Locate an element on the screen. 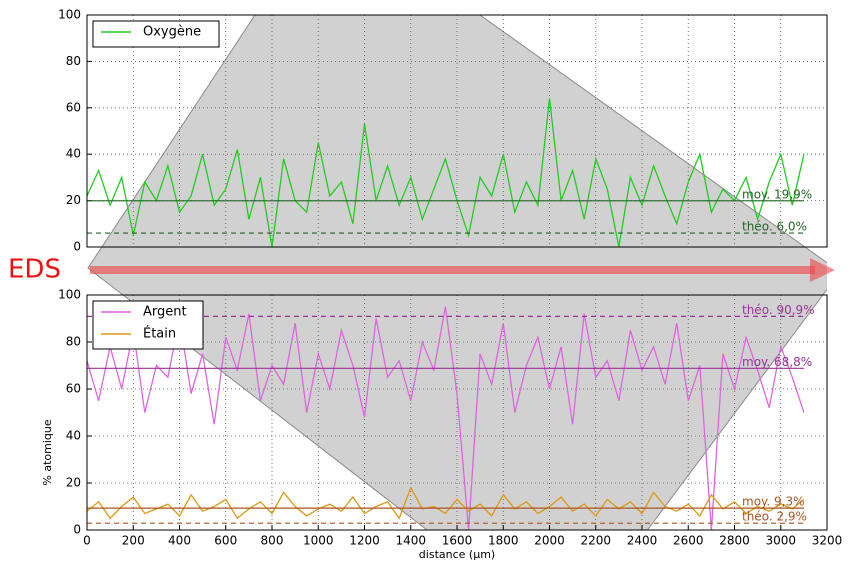 This screenshot has height=567, width=852. x-tick-label: 2000 is located at coordinates (549, 541).